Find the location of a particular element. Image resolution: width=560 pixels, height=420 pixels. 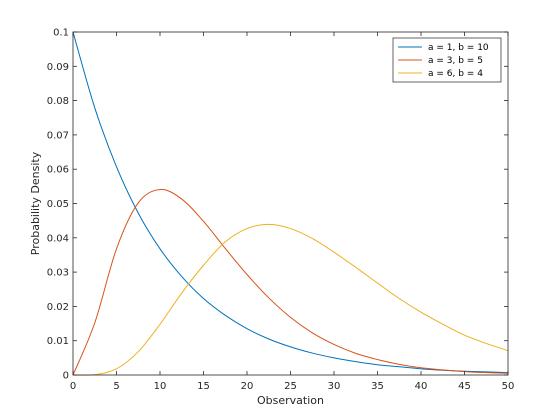

y-tick-label-2: 0.02 is located at coordinates (58, 307).